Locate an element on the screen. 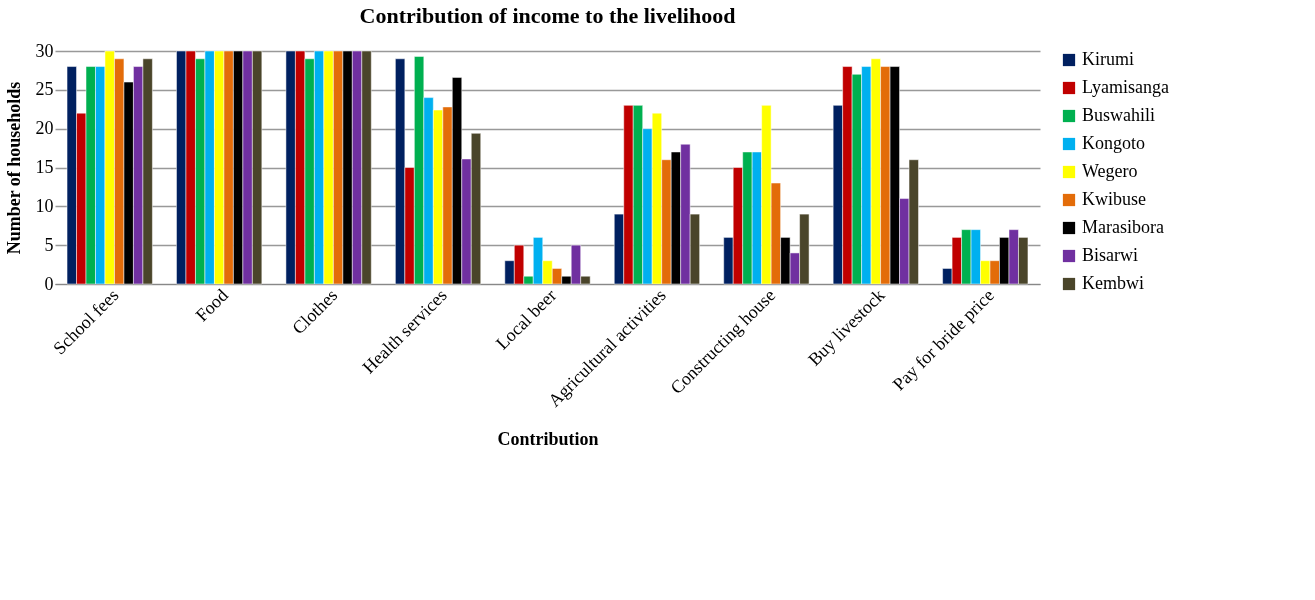  legend-label: Wegero is located at coordinates (1110, 171).